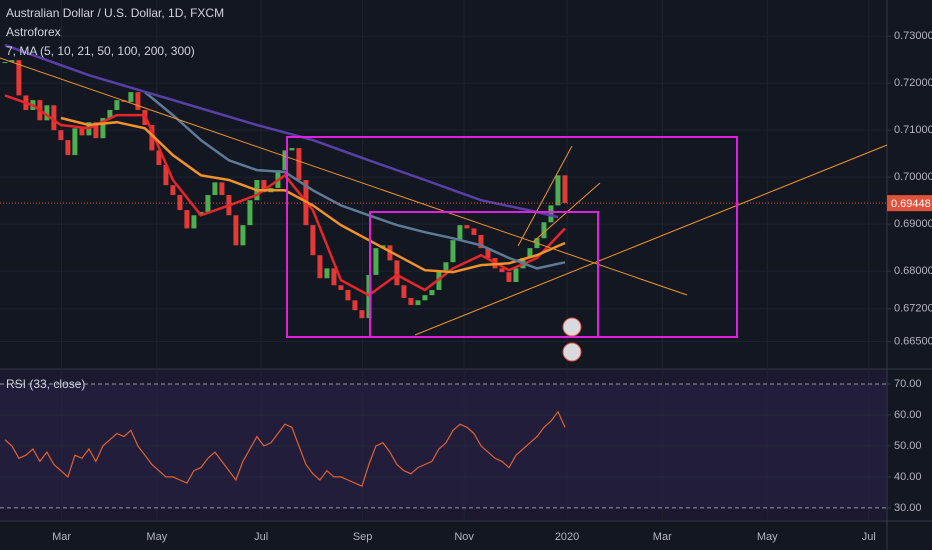 The image size is (932, 550). Describe the element at coordinates (908, 415) in the screenshot. I see `y-tick-label: 60.00` at that location.